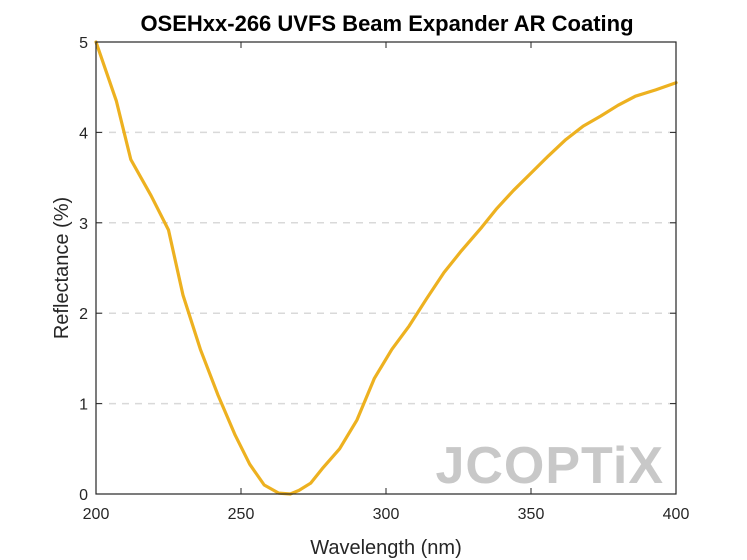 Image resolution: width=747 pixels, height=560 pixels. Describe the element at coordinates (676, 514) in the screenshot. I see `x-tick-label: 400` at that location.